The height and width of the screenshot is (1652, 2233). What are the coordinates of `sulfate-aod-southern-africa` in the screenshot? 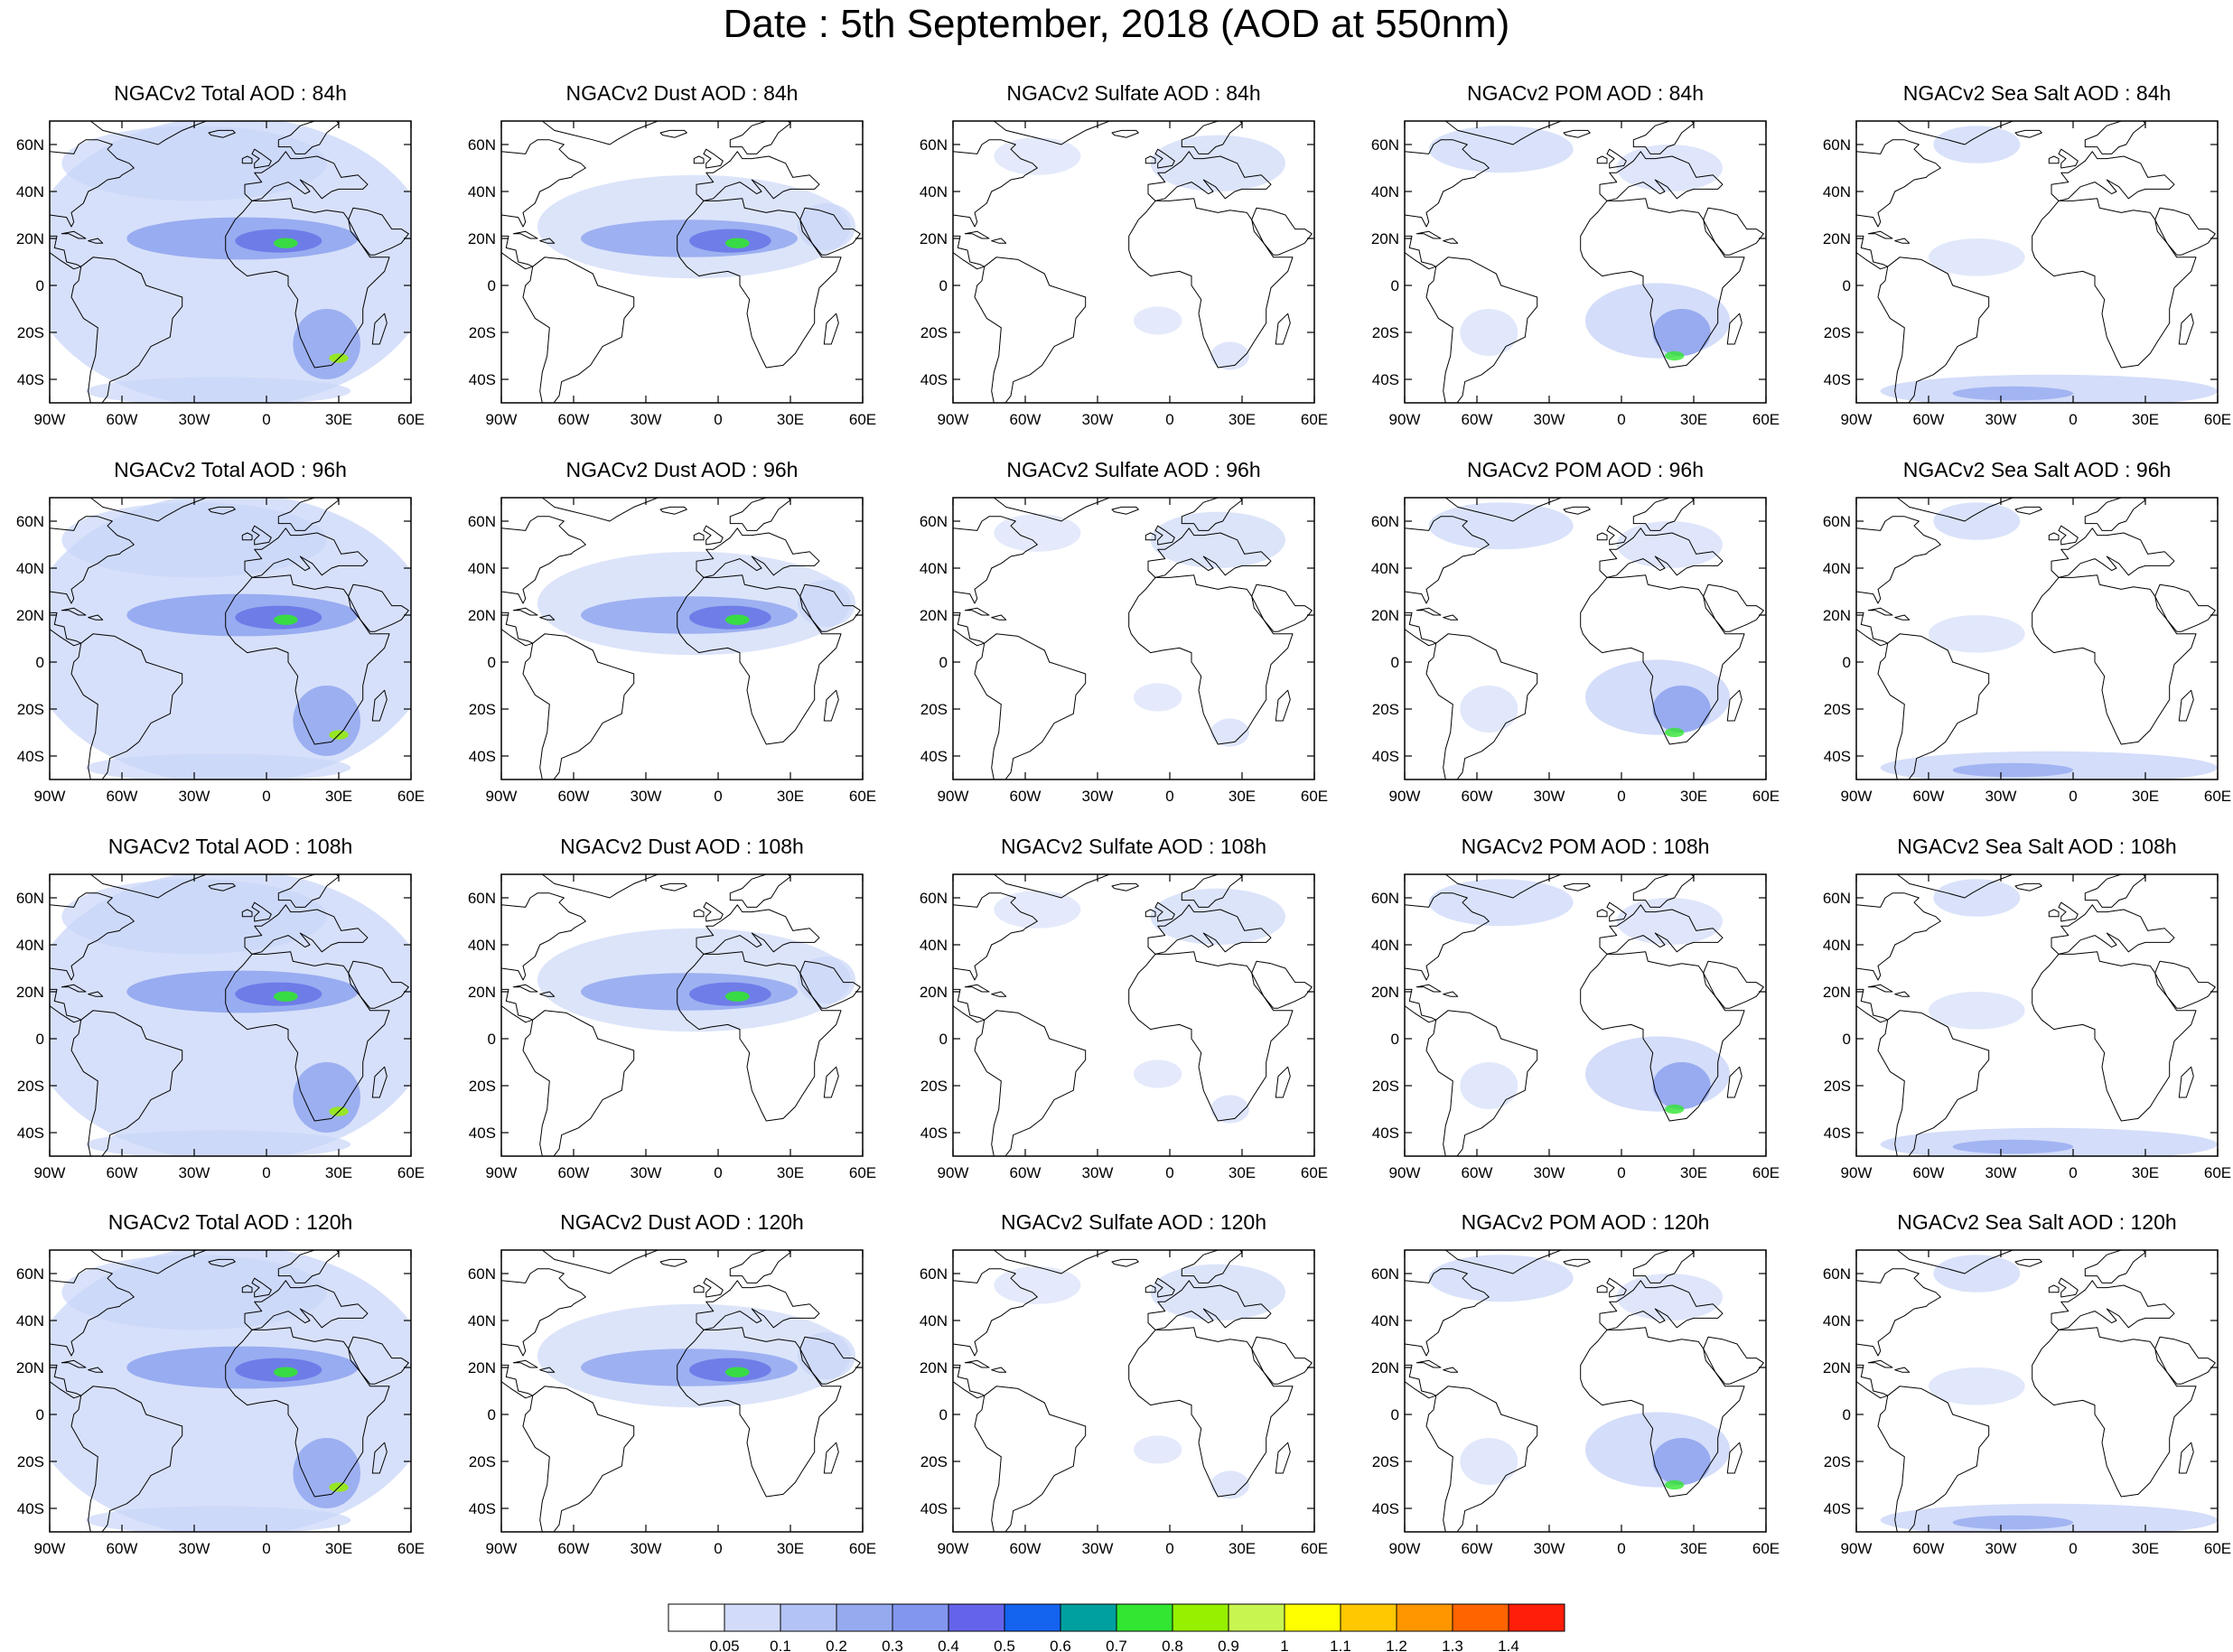 It's located at (1229, 732).